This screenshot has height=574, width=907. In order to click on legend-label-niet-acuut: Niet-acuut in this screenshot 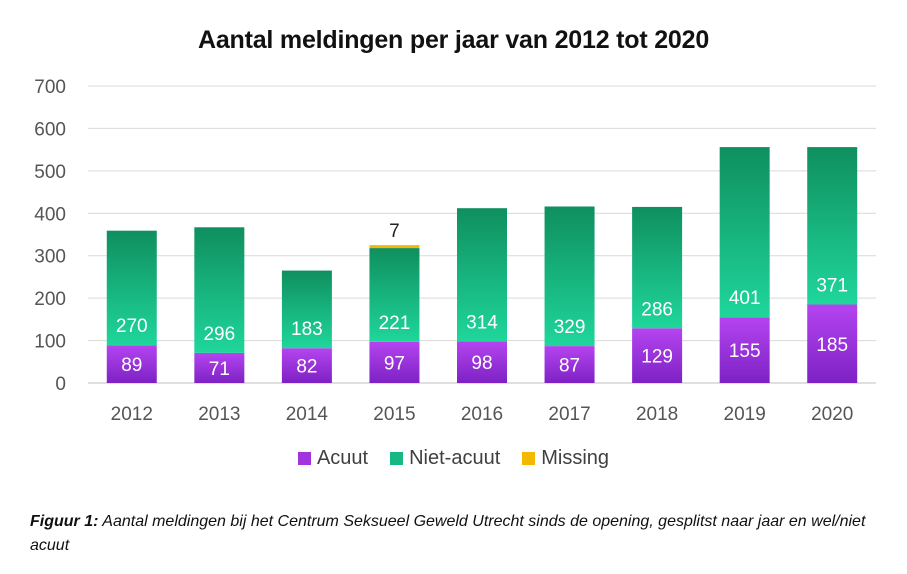, I will do `click(455, 458)`.